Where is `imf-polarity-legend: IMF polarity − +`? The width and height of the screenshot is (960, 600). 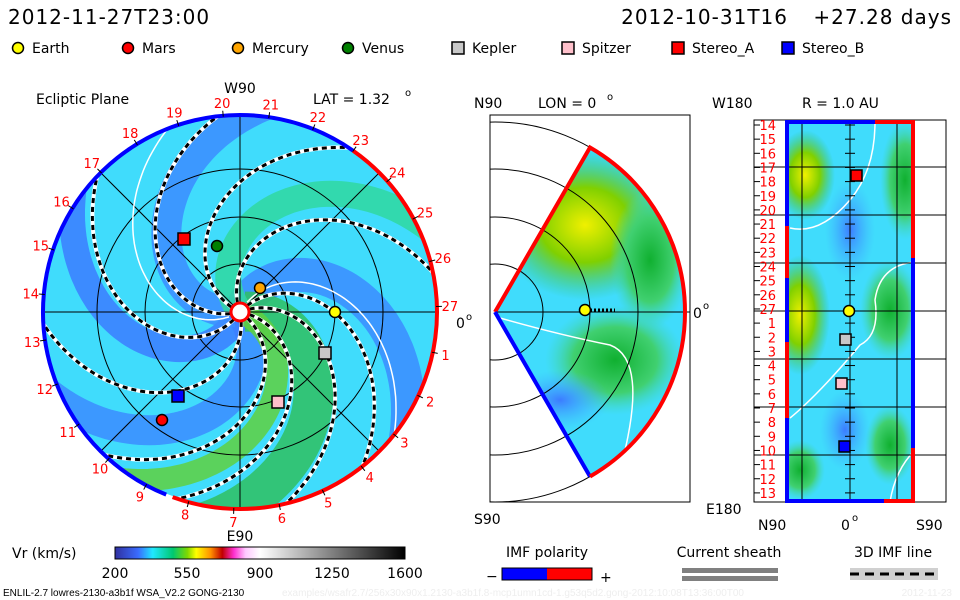
imf-polarity-legend: IMF polarity − + is located at coordinates (549, 565).